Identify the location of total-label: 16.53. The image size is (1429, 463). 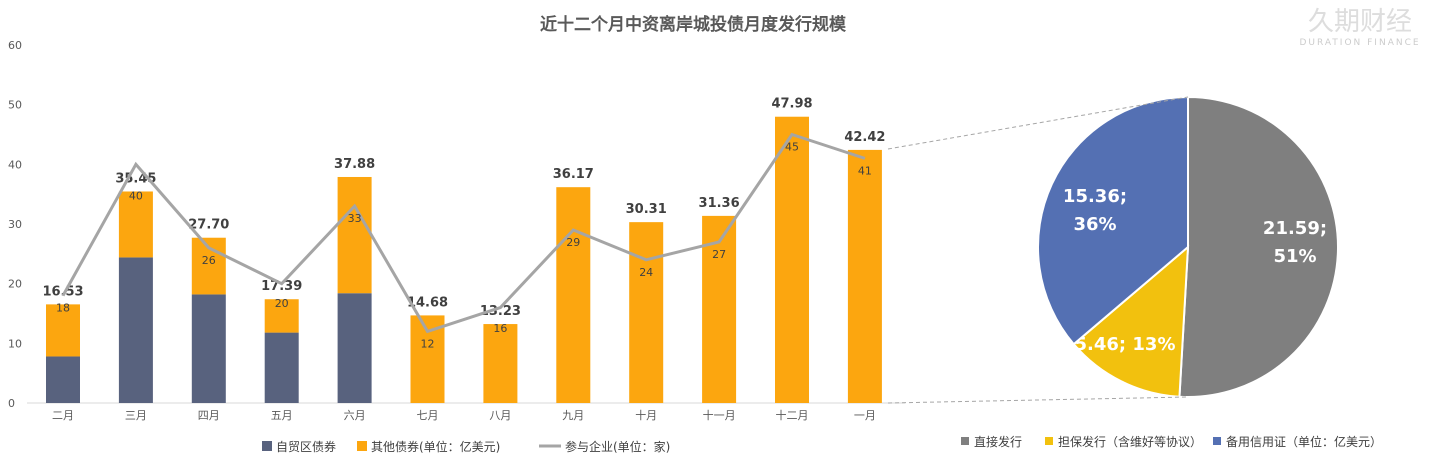
(62, 291).